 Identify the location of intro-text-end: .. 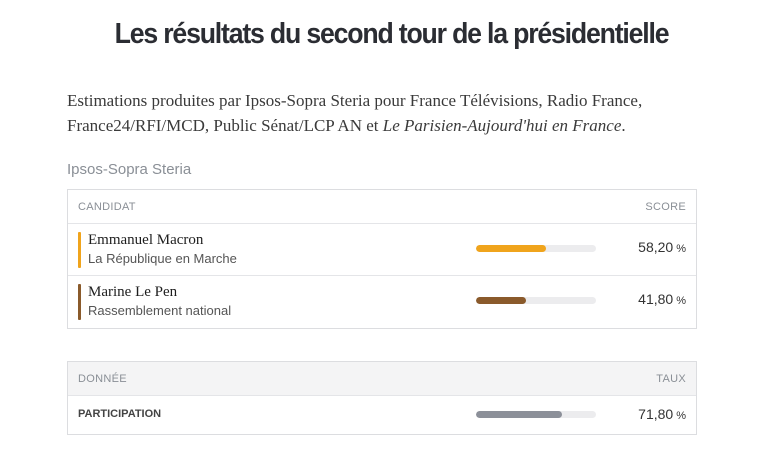
(623, 125).